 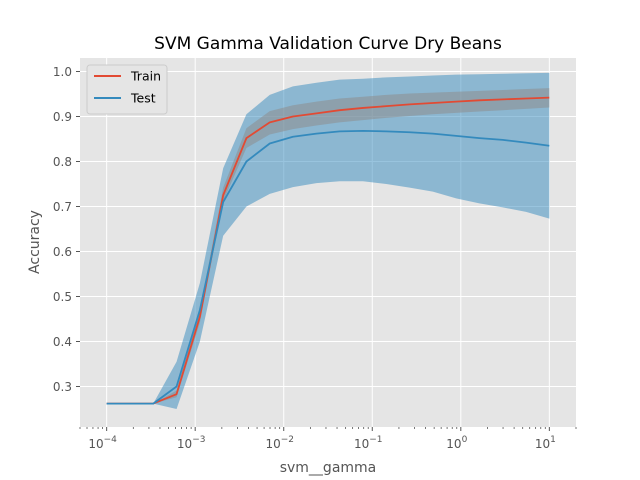 I want to click on x-tick-label: 10⁻², so click(x=279, y=443).